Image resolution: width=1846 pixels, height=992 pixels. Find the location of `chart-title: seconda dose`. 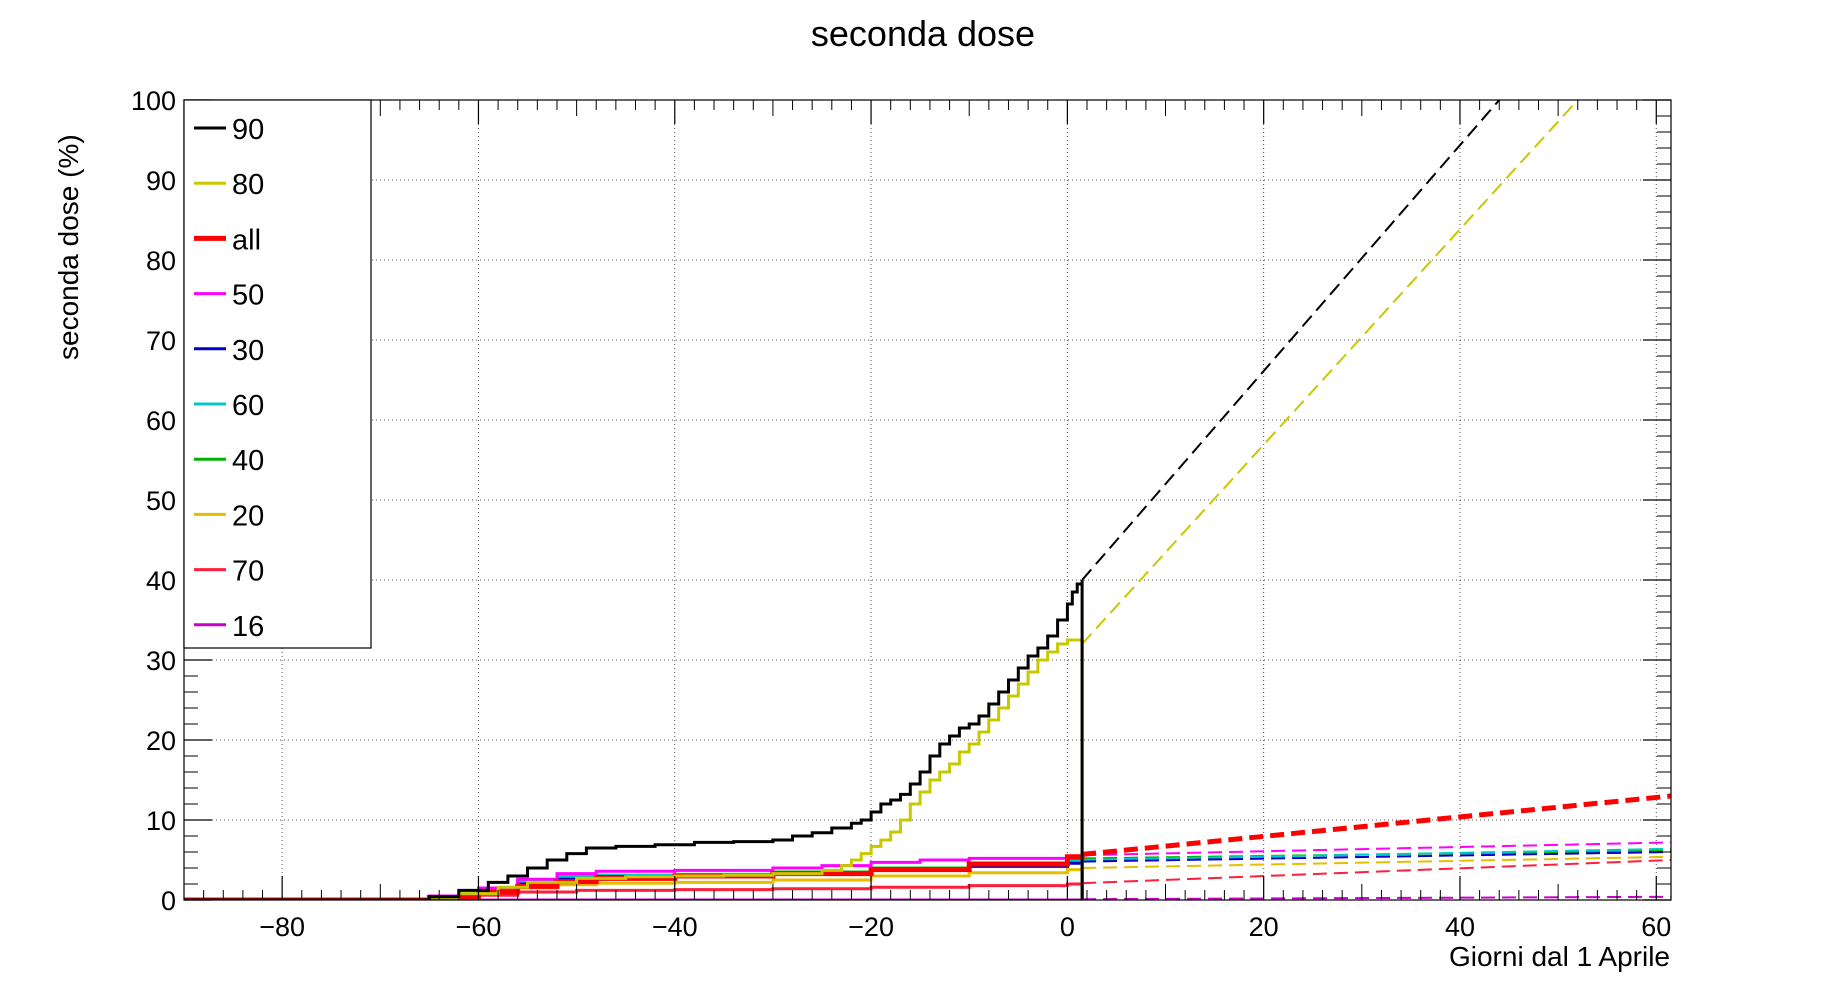

chart-title: seconda dose is located at coordinates (923, 33).